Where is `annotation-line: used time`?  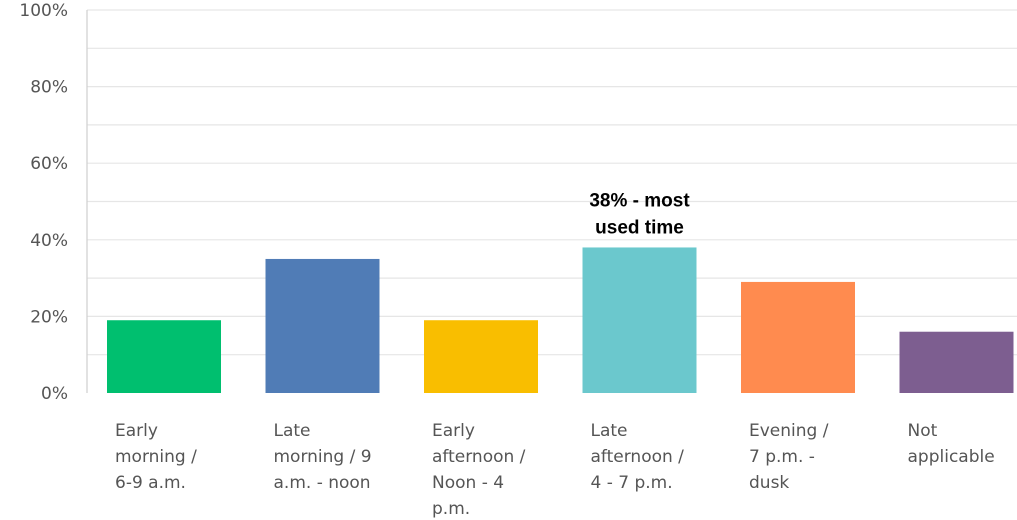 annotation-line: used time is located at coordinates (639, 227).